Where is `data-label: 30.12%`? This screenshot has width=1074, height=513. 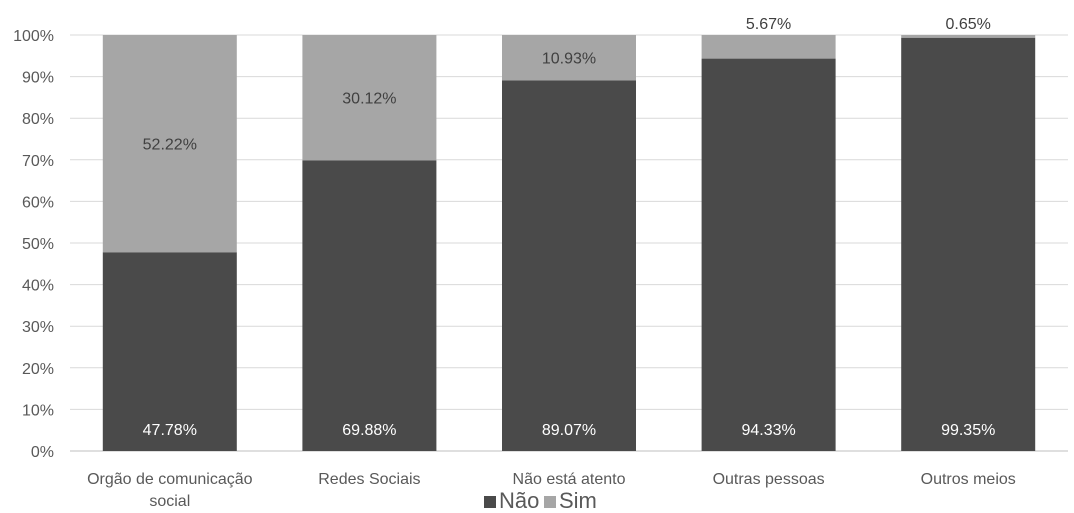
data-label: 30.12% is located at coordinates (369, 99).